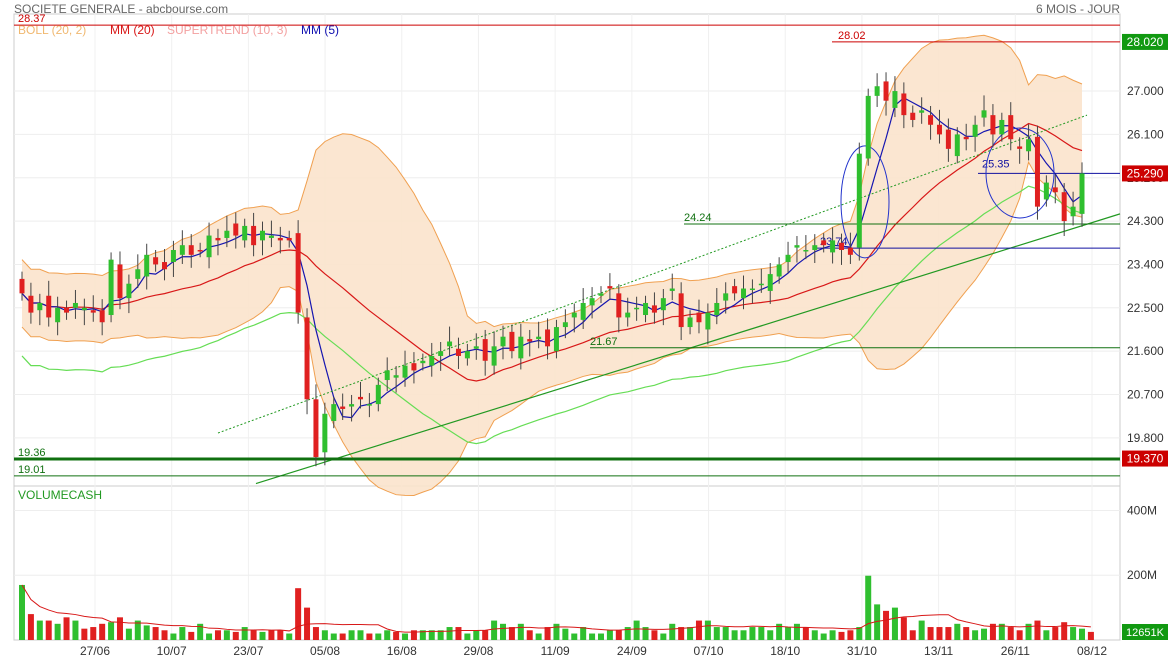 This screenshot has width=1170, height=662. I want to click on legend-item: MM (5), so click(320, 30).